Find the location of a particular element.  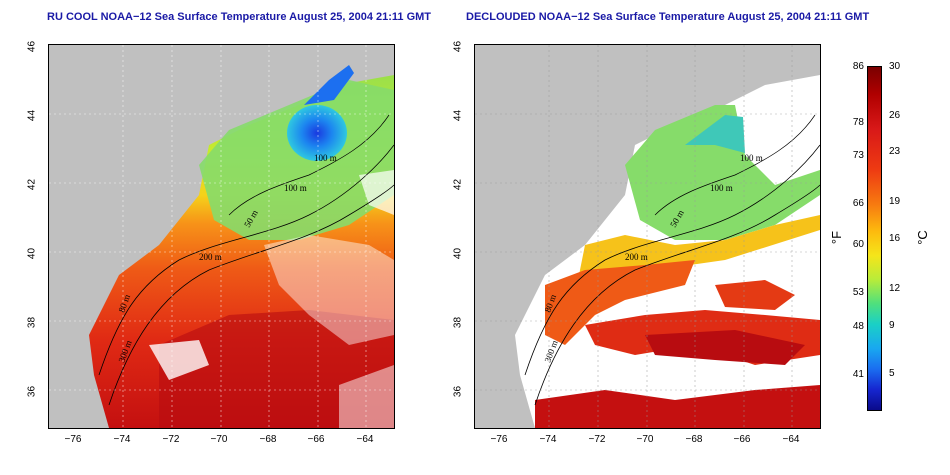

fahrenheit-unit-label: °F is located at coordinates (837, 237).